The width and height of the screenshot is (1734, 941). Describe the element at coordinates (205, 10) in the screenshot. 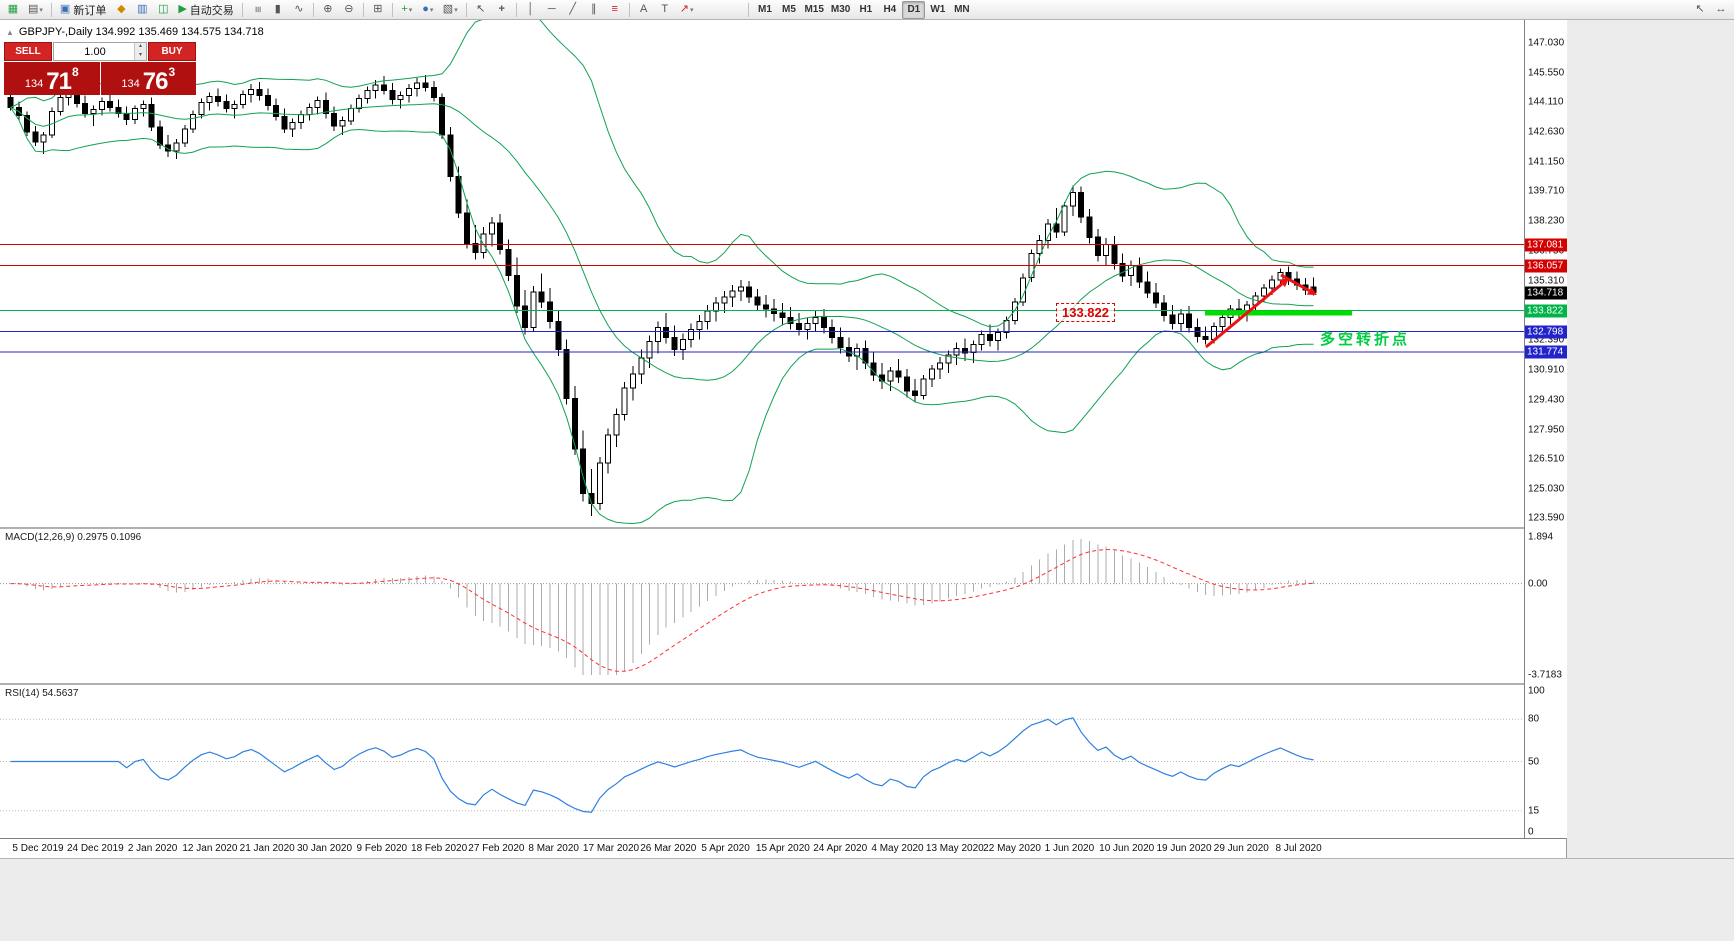

I see `autotrading-button: ▶ 自动交易` at that location.